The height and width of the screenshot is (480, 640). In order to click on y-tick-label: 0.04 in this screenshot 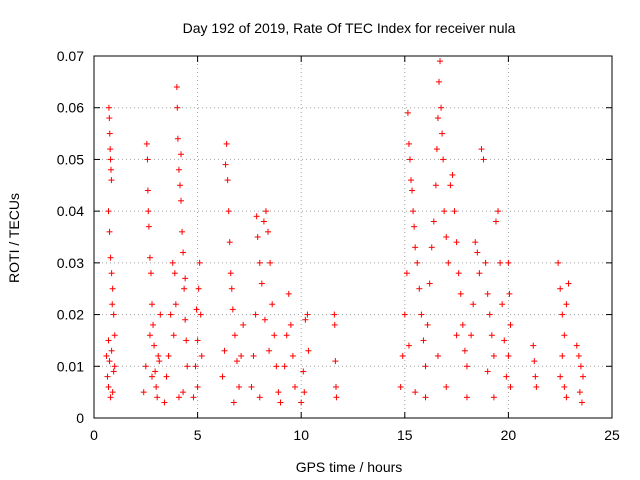, I will do `click(70, 211)`.